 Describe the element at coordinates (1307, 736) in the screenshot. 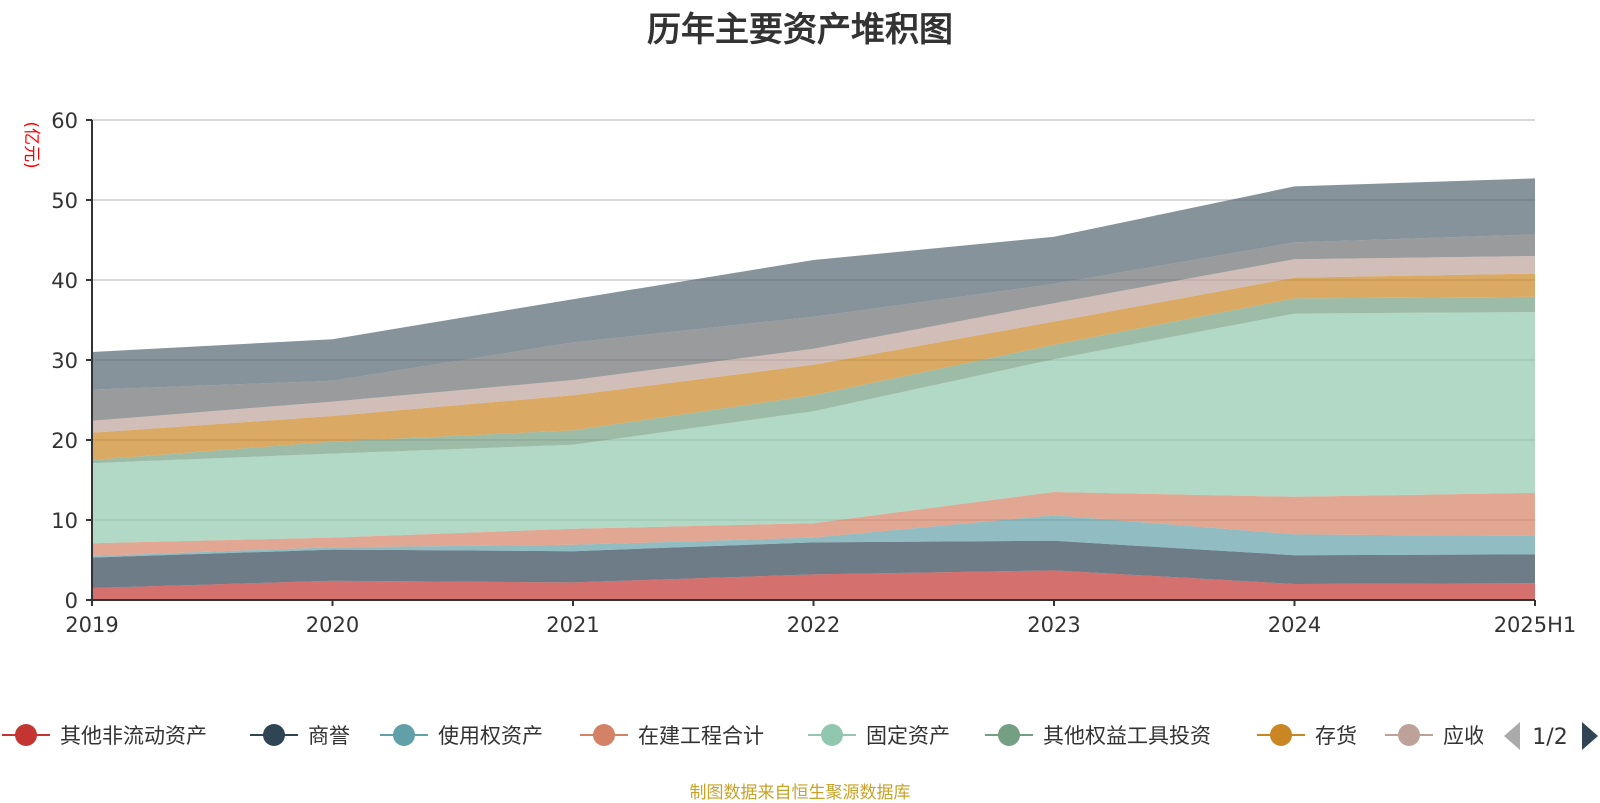

I see `legend-item-6: 存货` at that location.